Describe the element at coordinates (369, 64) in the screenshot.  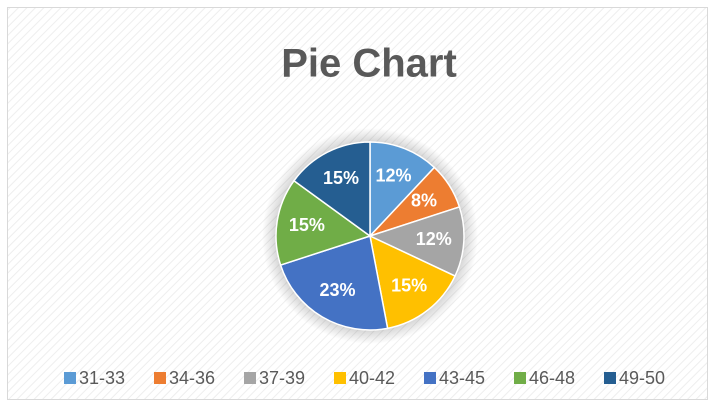
I see `chart-title: Pie Chart` at that location.